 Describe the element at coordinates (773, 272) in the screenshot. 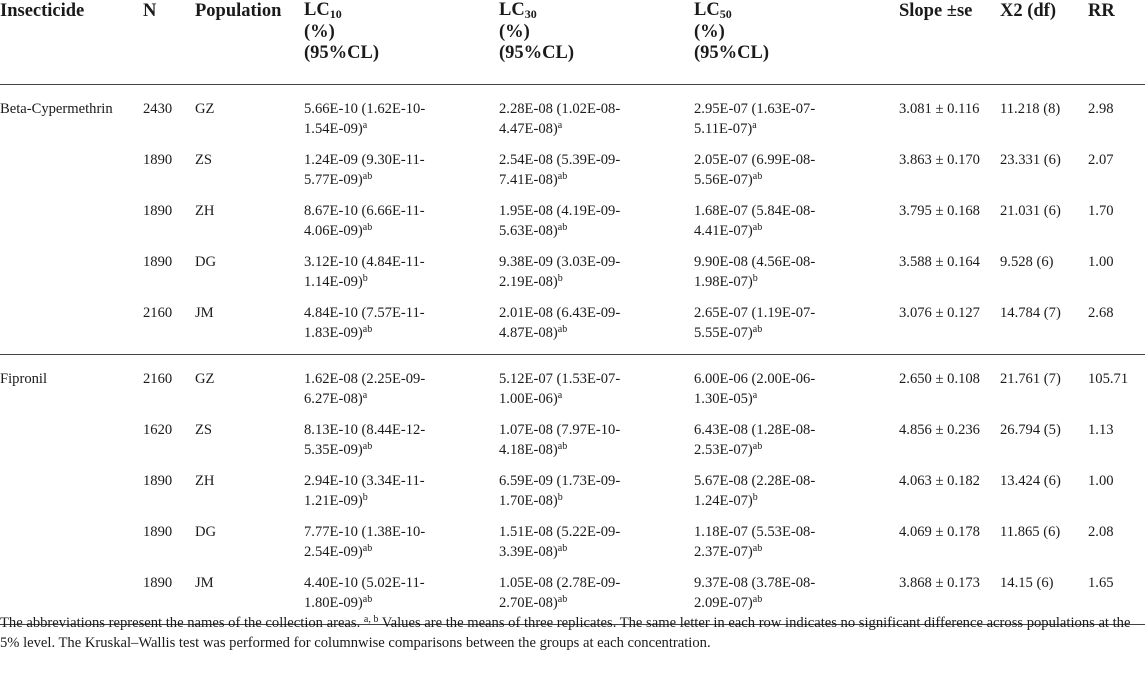

I see `lc50-value: 9.90E-08 (4.56E-08- 1.98E-07)b` at that location.